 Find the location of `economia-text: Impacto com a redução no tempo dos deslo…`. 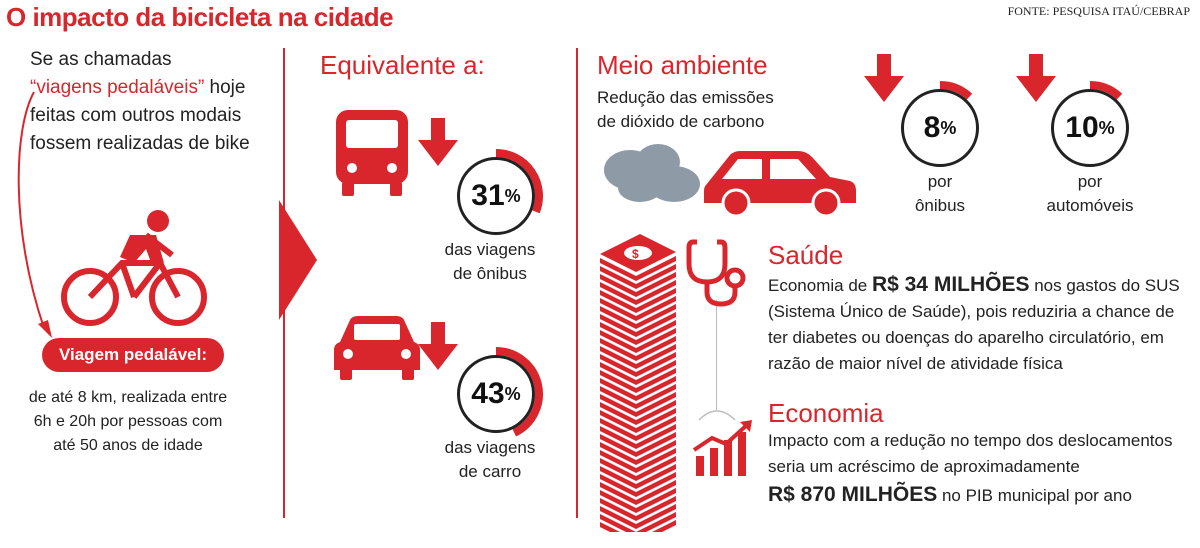

economia-text: Impacto com a redução no tempo dos deslo… is located at coordinates (970, 468).